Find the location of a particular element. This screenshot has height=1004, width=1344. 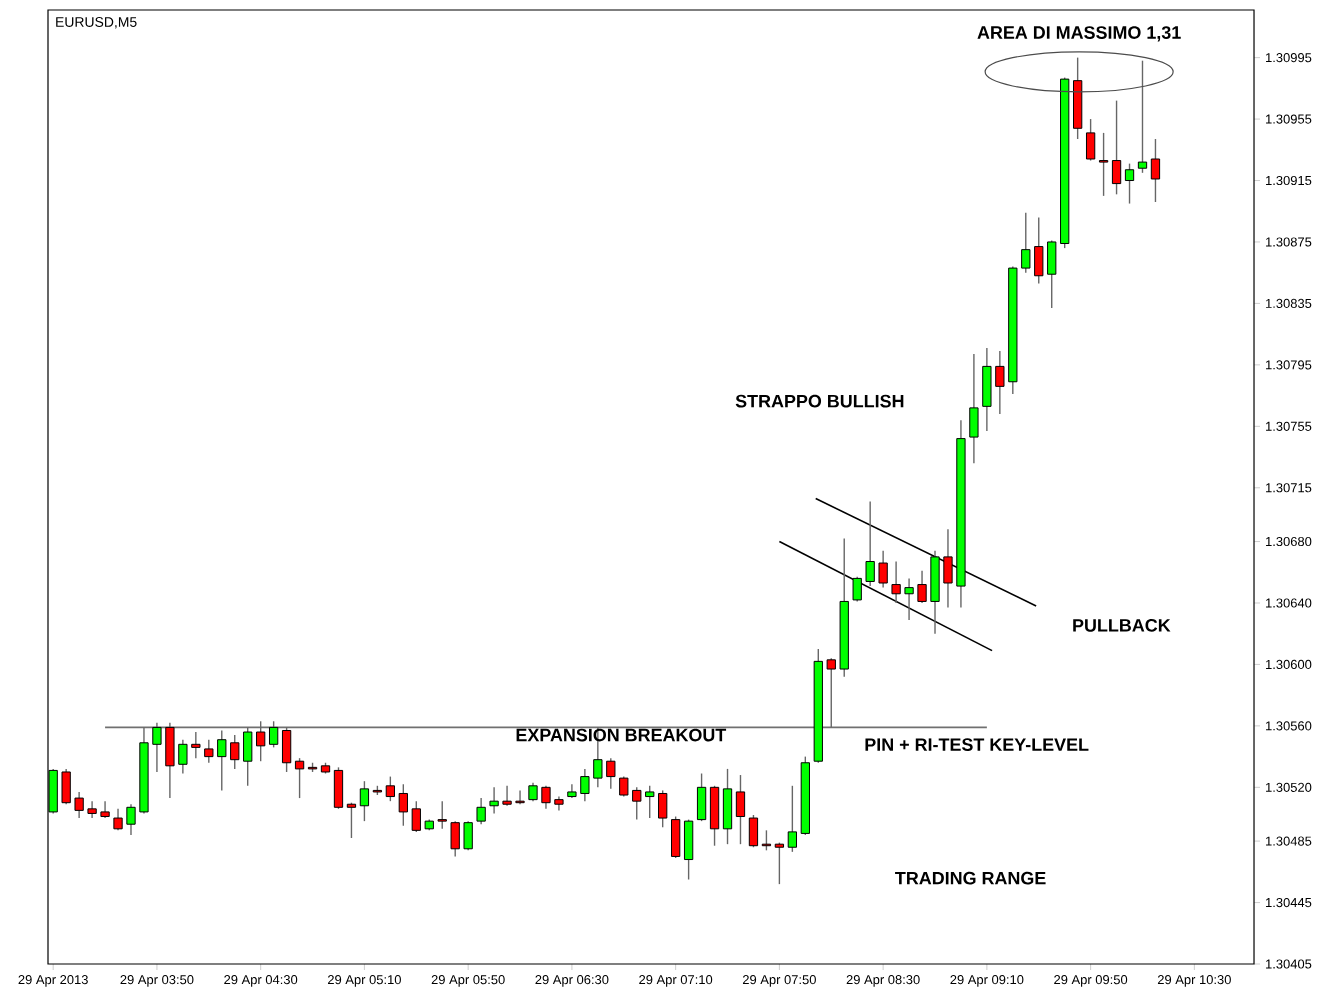

annotation: PULLBACK is located at coordinates (1122, 625).